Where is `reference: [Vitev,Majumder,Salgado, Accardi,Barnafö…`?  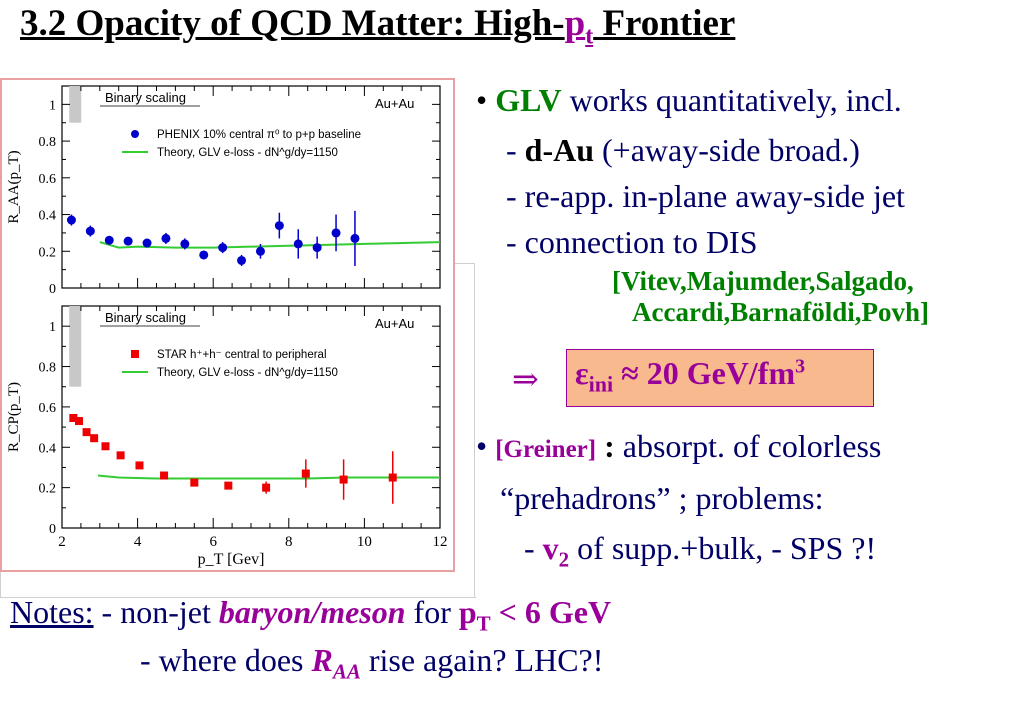 reference: [Vitev,Majumder,Salgado, Accardi,Barnafö… is located at coordinates (770, 297).